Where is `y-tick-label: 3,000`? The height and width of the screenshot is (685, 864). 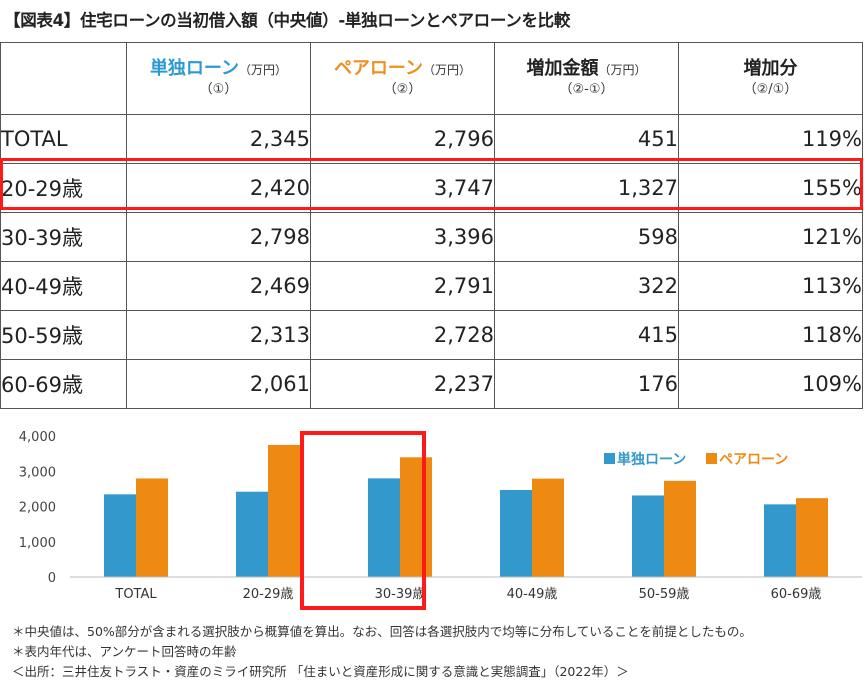
y-tick-label: 3,000 is located at coordinates (37, 472).